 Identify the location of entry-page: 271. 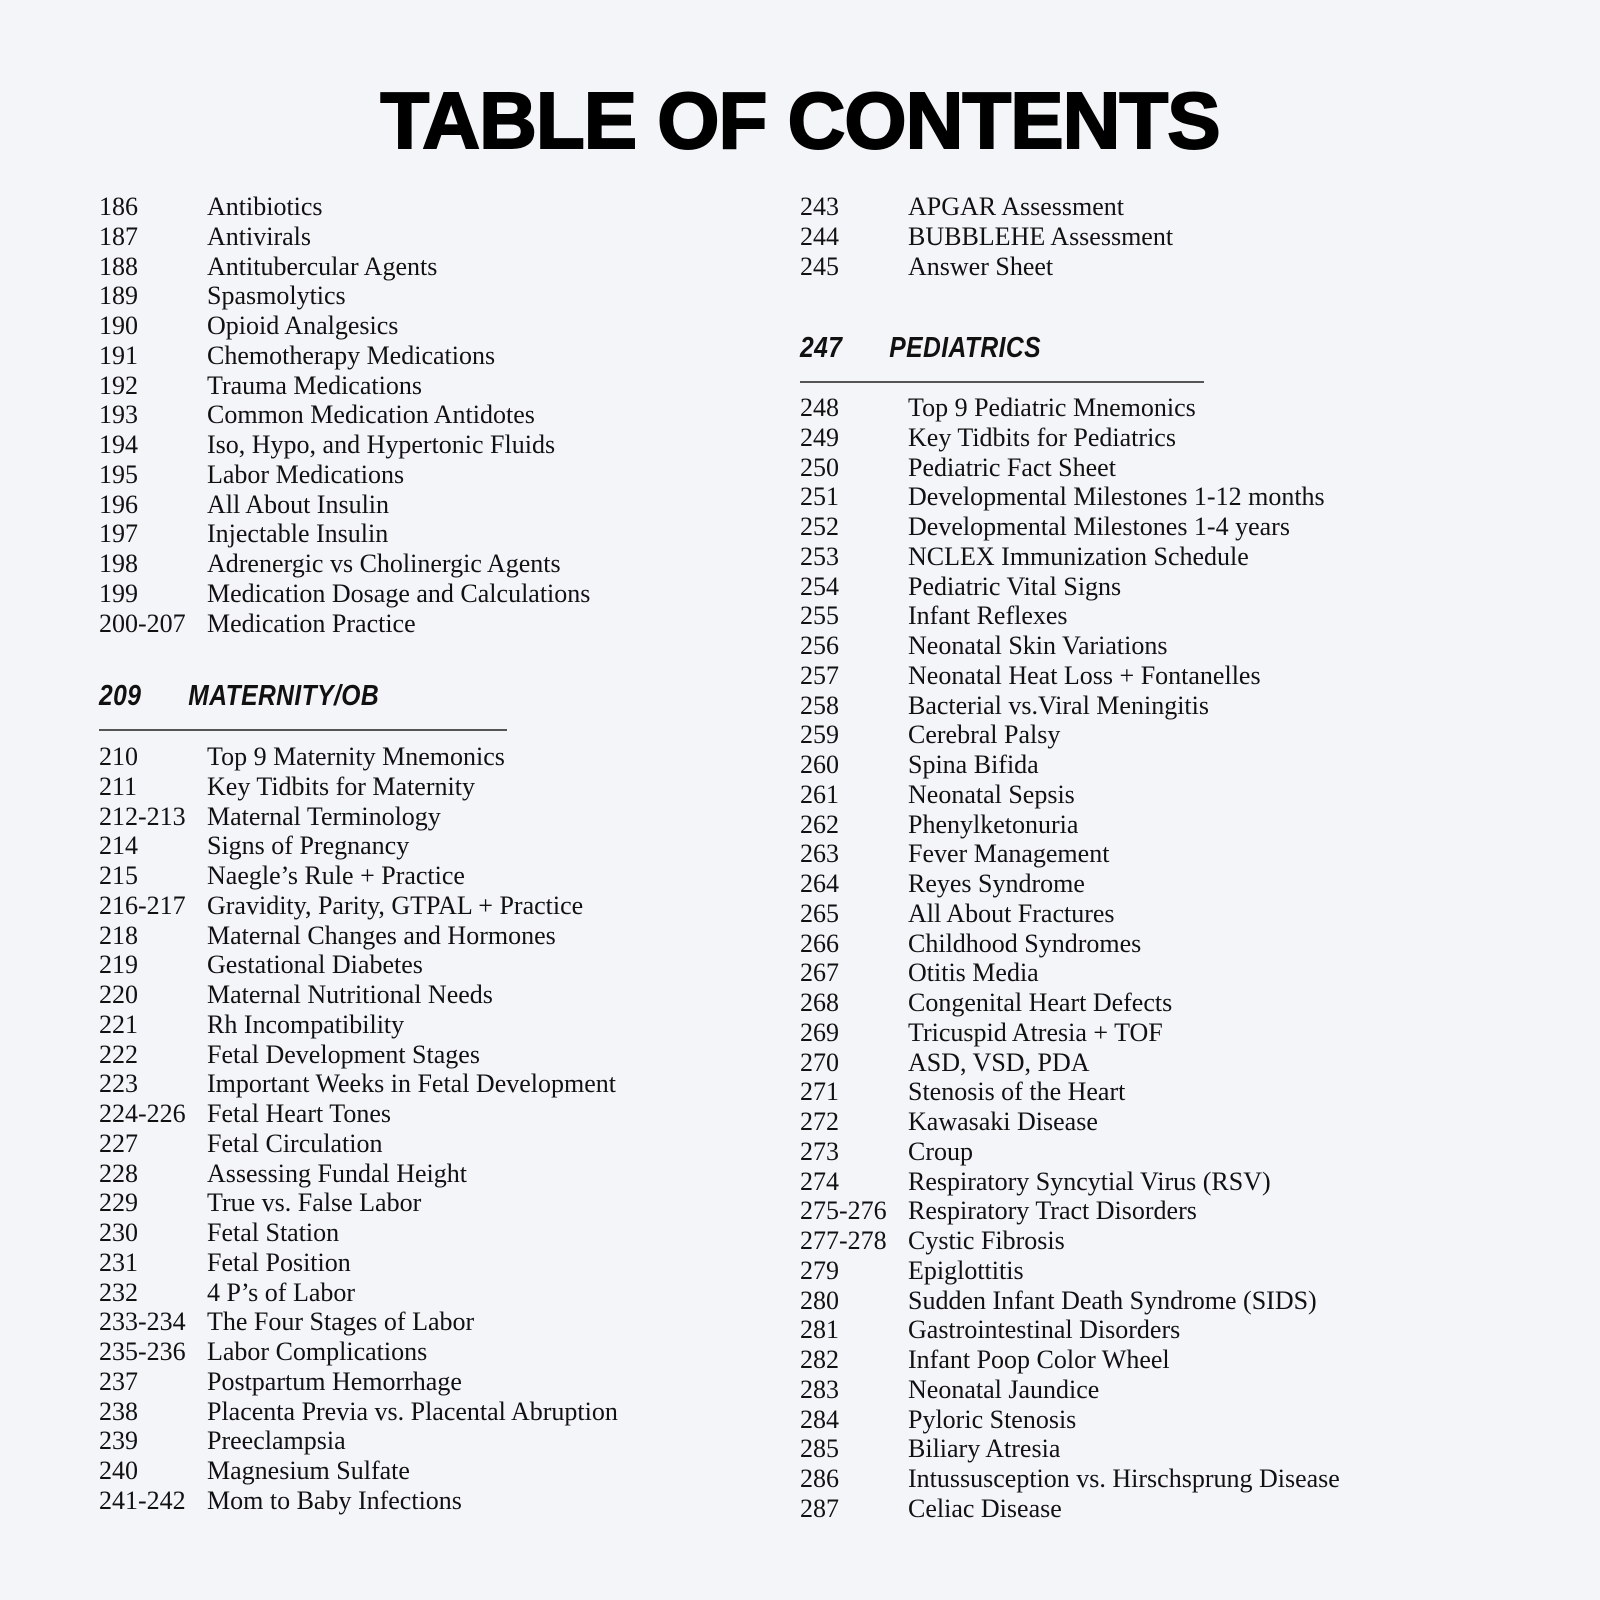
(819, 1092).